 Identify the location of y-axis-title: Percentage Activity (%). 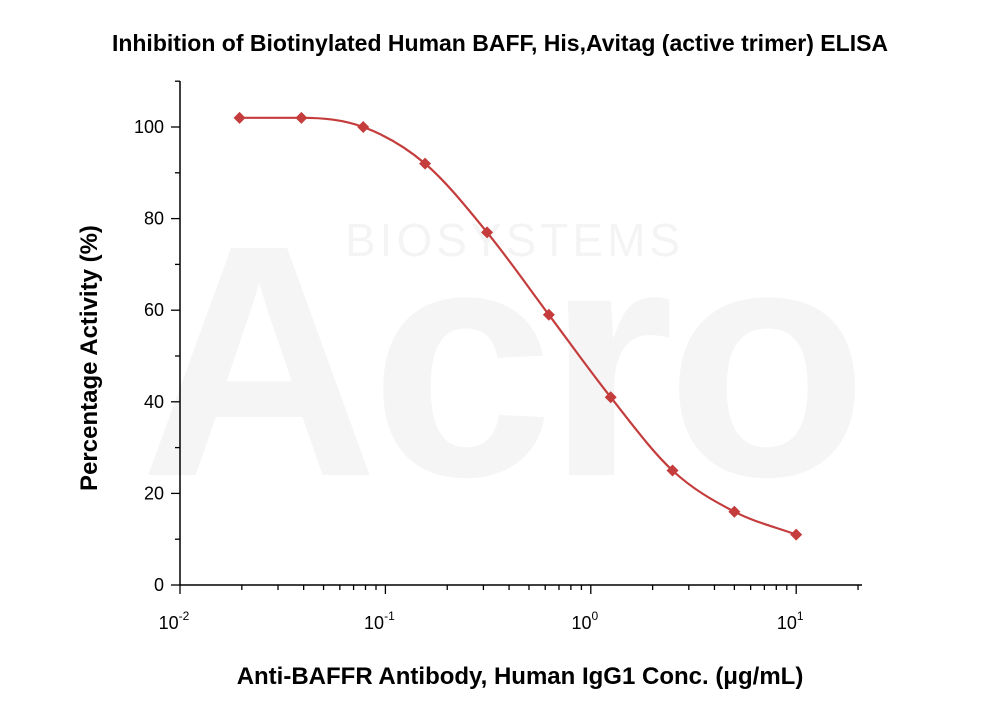
(89, 358).